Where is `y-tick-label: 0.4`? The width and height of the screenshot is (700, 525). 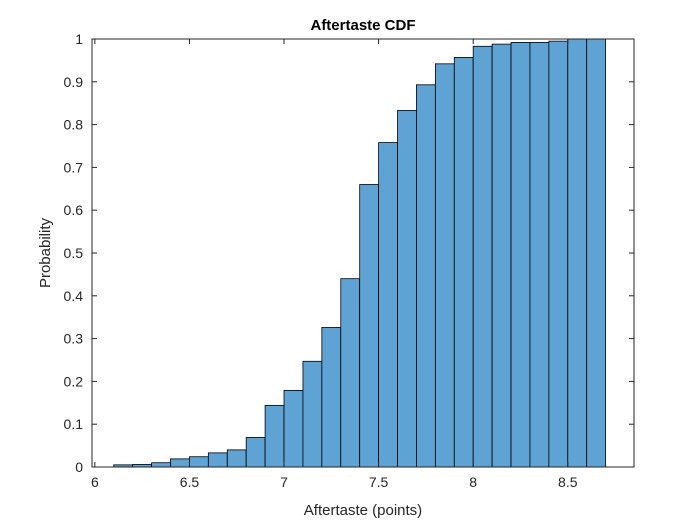 y-tick-label: 0.4 is located at coordinates (74, 296).